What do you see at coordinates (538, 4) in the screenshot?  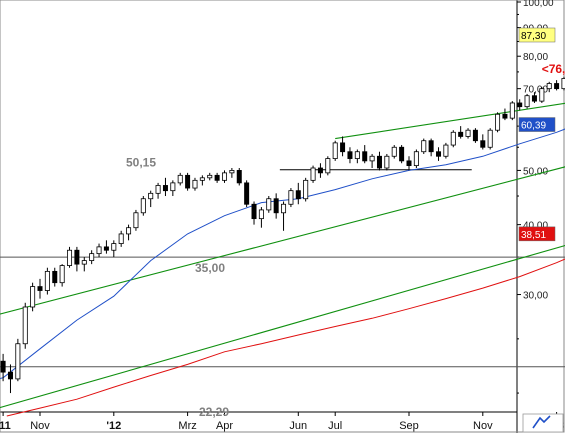 I see `y-tick-label: 100,00` at bounding box center [538, 4].